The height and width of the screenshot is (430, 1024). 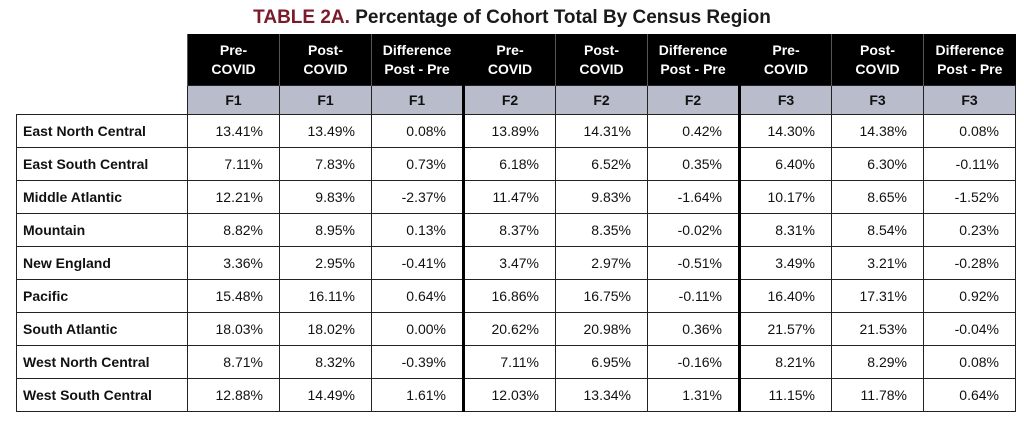 I want to click on table-cell: 16.86%, so click(x=509, y=296).